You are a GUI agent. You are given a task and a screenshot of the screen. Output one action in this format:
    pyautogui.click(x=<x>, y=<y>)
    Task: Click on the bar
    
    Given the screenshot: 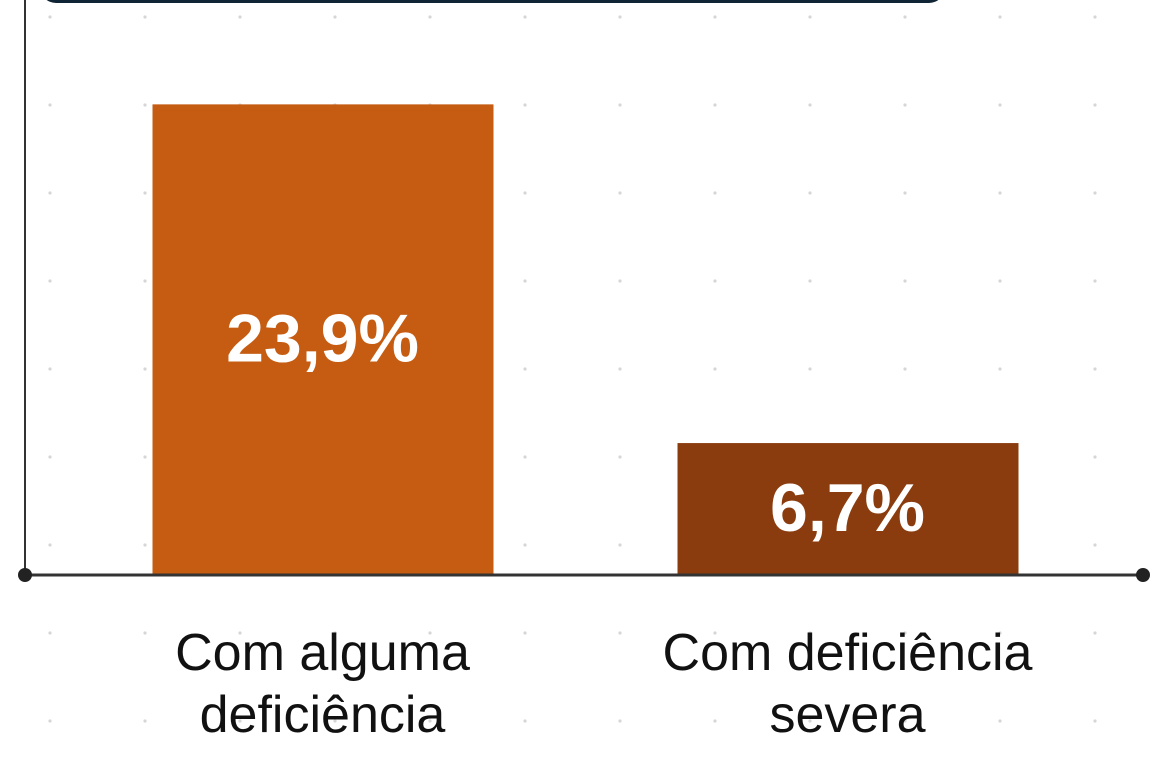 What is the action you would take?
    pyautogui.click(x=848, y=509)
    